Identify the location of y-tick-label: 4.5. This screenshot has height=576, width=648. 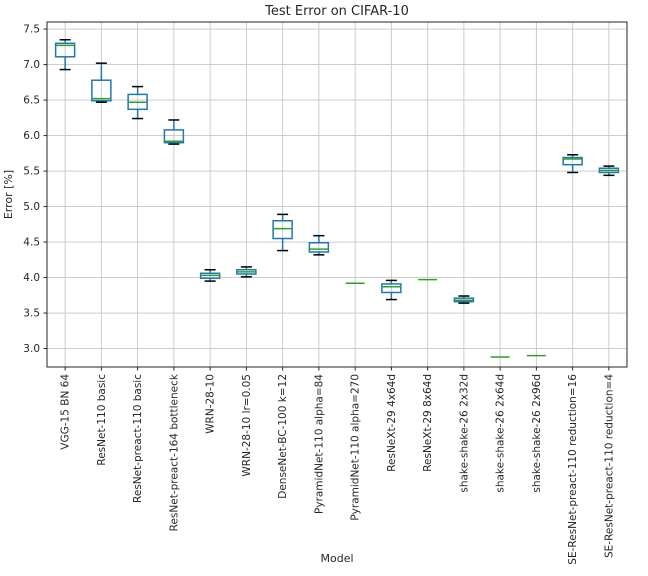
(31, 243).